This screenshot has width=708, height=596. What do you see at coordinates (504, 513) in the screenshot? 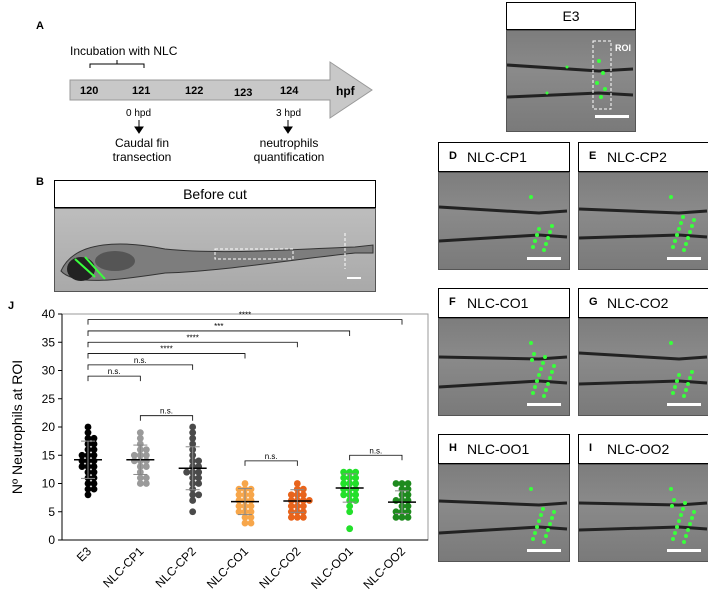
I see `panel-h-image` at bounding box center [504, 513].